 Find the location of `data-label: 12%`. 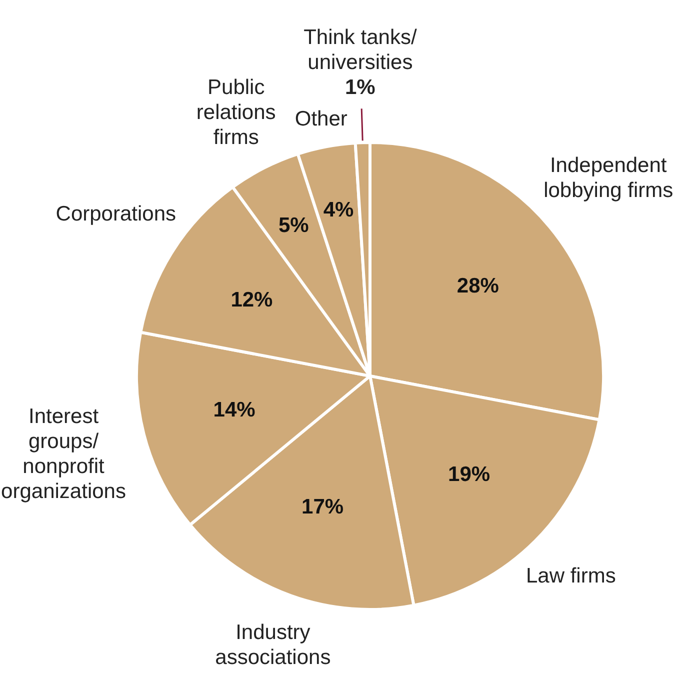

data-label: 12% is located at coordinates (252, 300).